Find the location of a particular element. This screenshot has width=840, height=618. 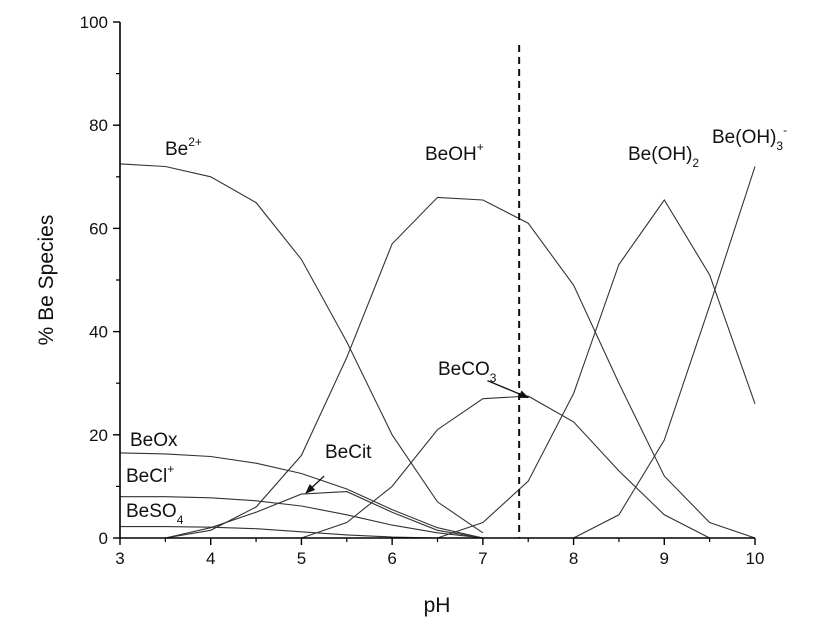

species-label-beco3: BeCO3 is located at coordinates (467, 372).